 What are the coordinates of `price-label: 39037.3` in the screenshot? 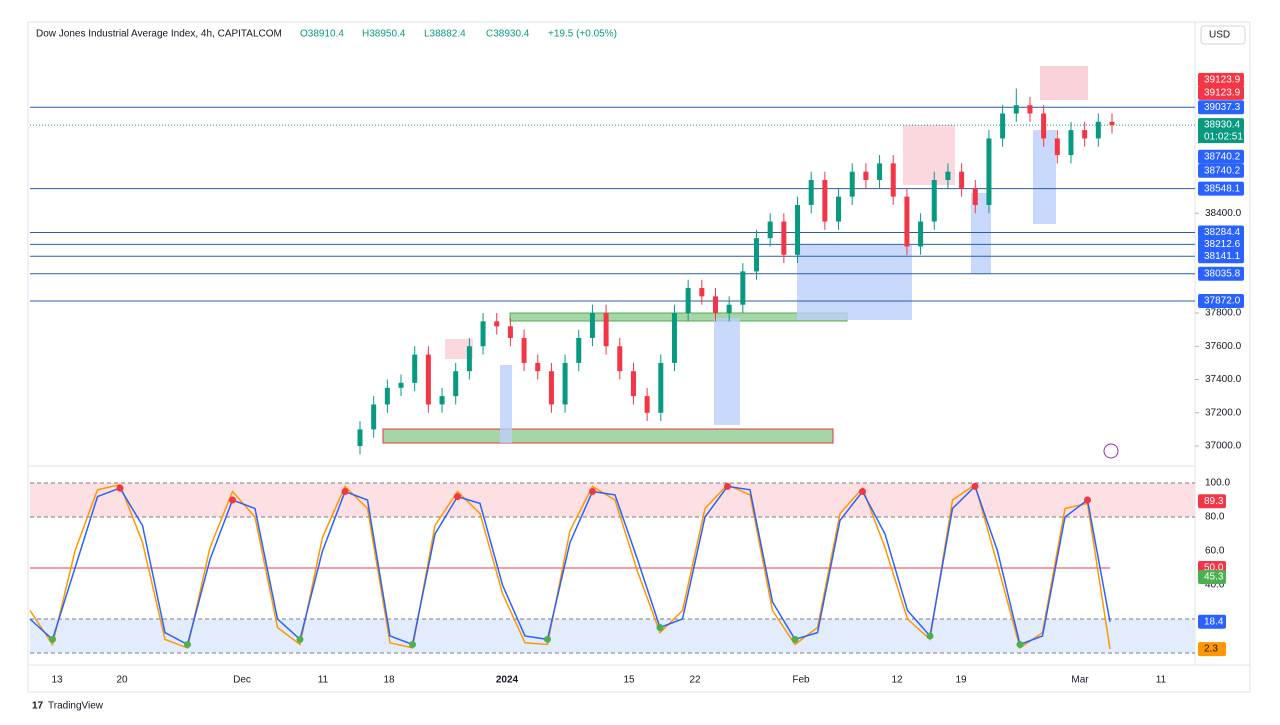 It's located at (1222, 107).